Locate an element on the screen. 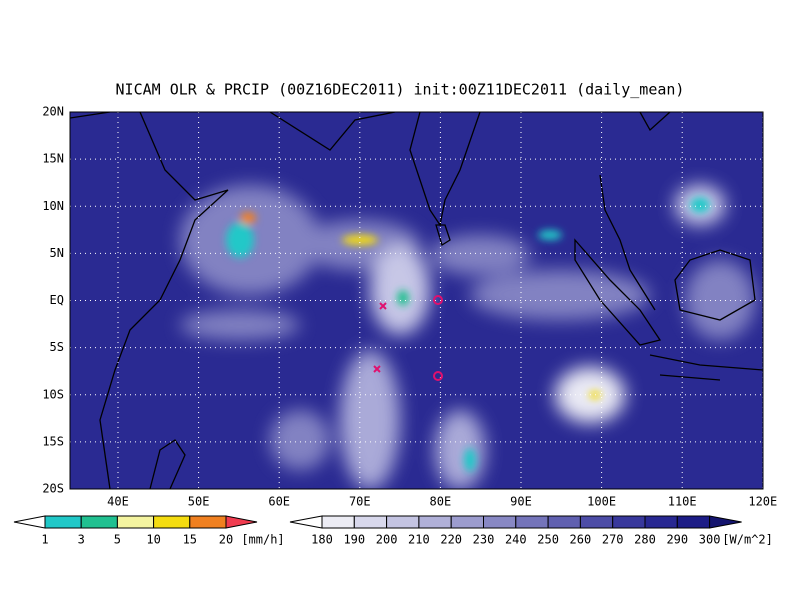 The height and width of the screenshot is (604, 800). colorbar-label: 210 is located at coordinates (419, 540).